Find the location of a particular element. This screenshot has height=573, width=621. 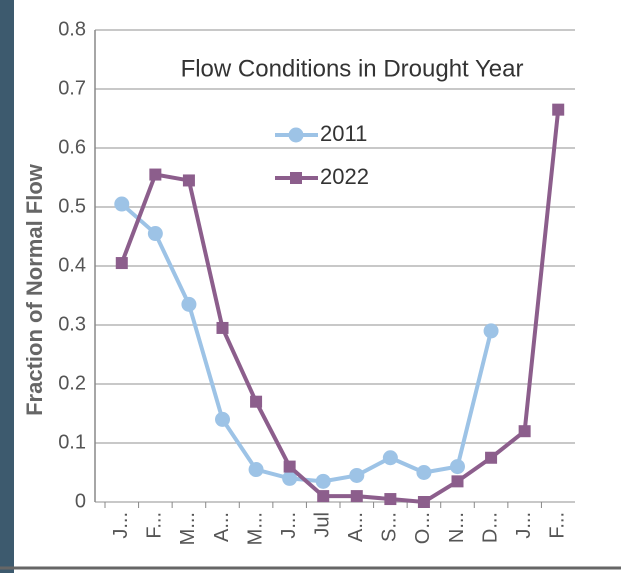

y-tick-label: 0.6 is located at coordinates (72, 147).